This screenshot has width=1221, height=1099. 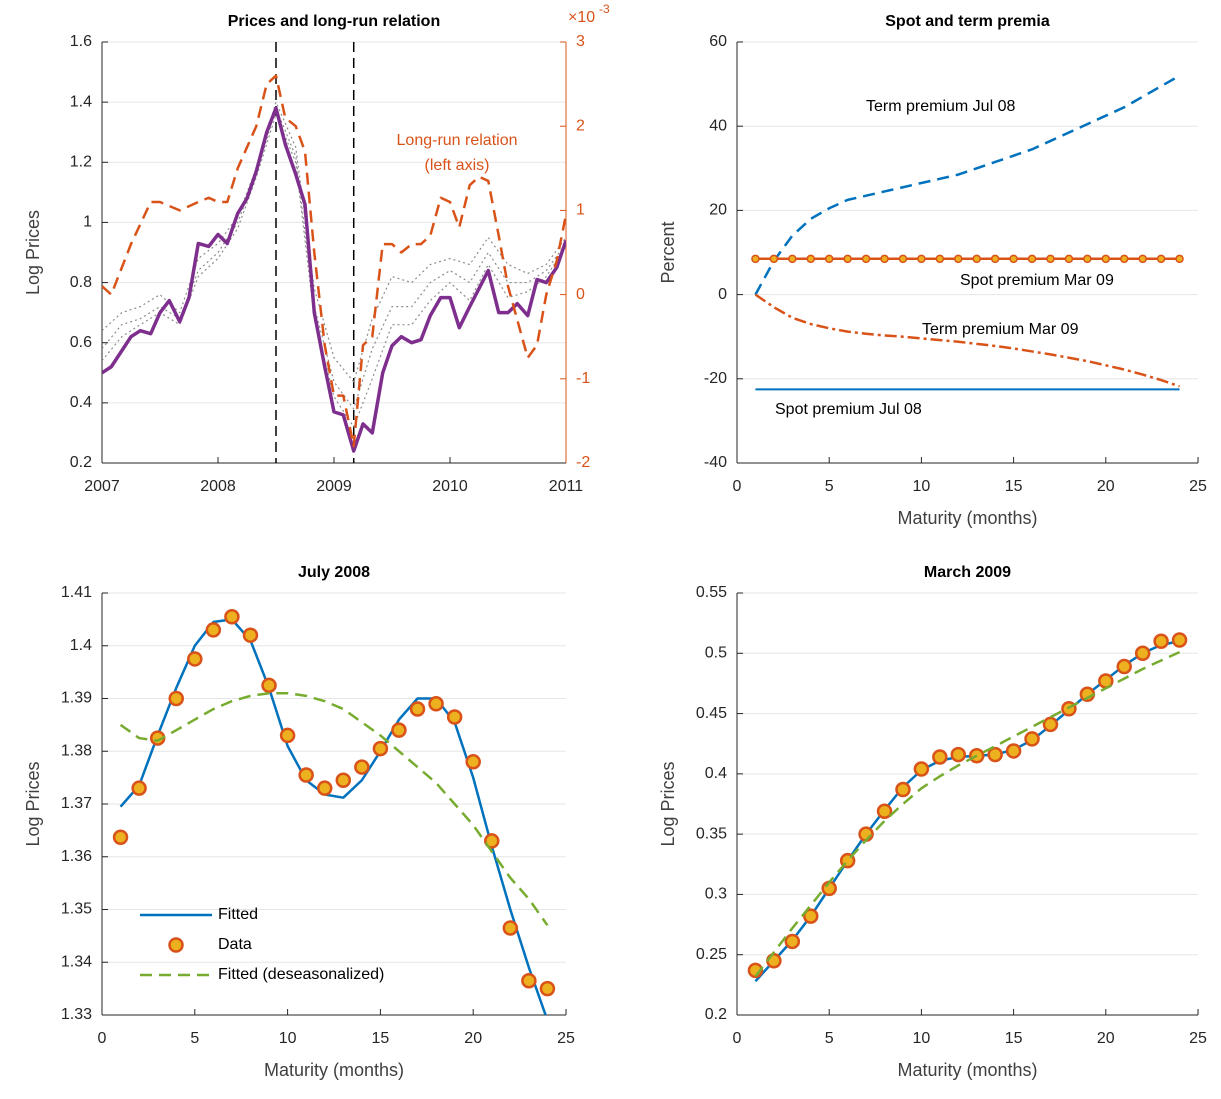 What do you see at coordinates (716, 894) in the screenshot?
I see `y-tick-label: 0.3` at bounding box center [716, 894].